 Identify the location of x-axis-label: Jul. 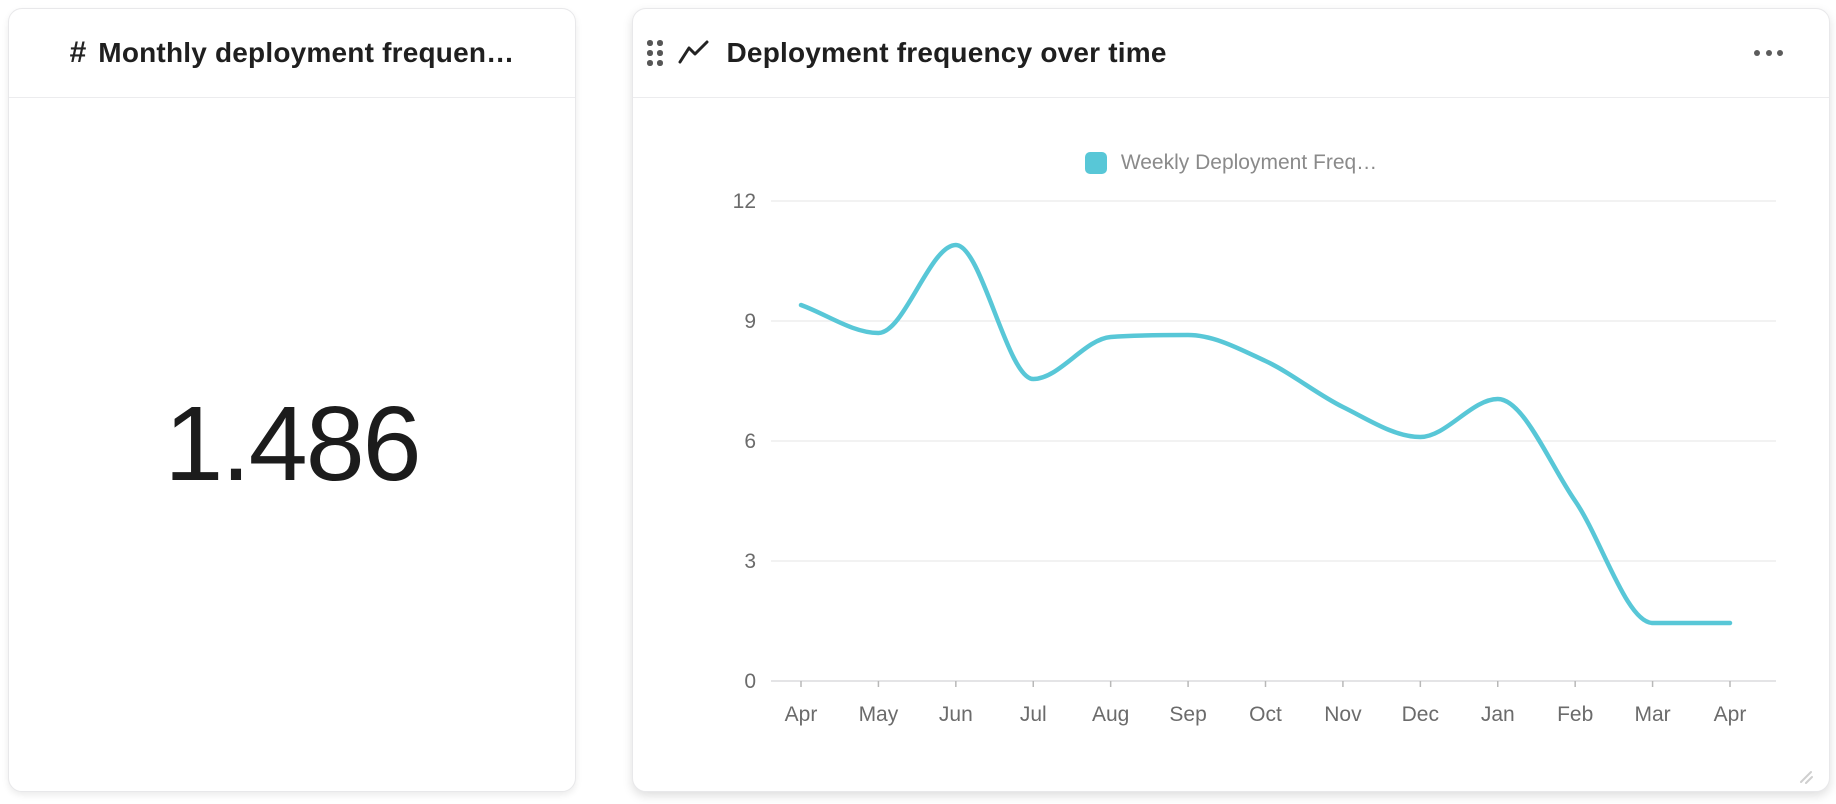
(1033, 714).